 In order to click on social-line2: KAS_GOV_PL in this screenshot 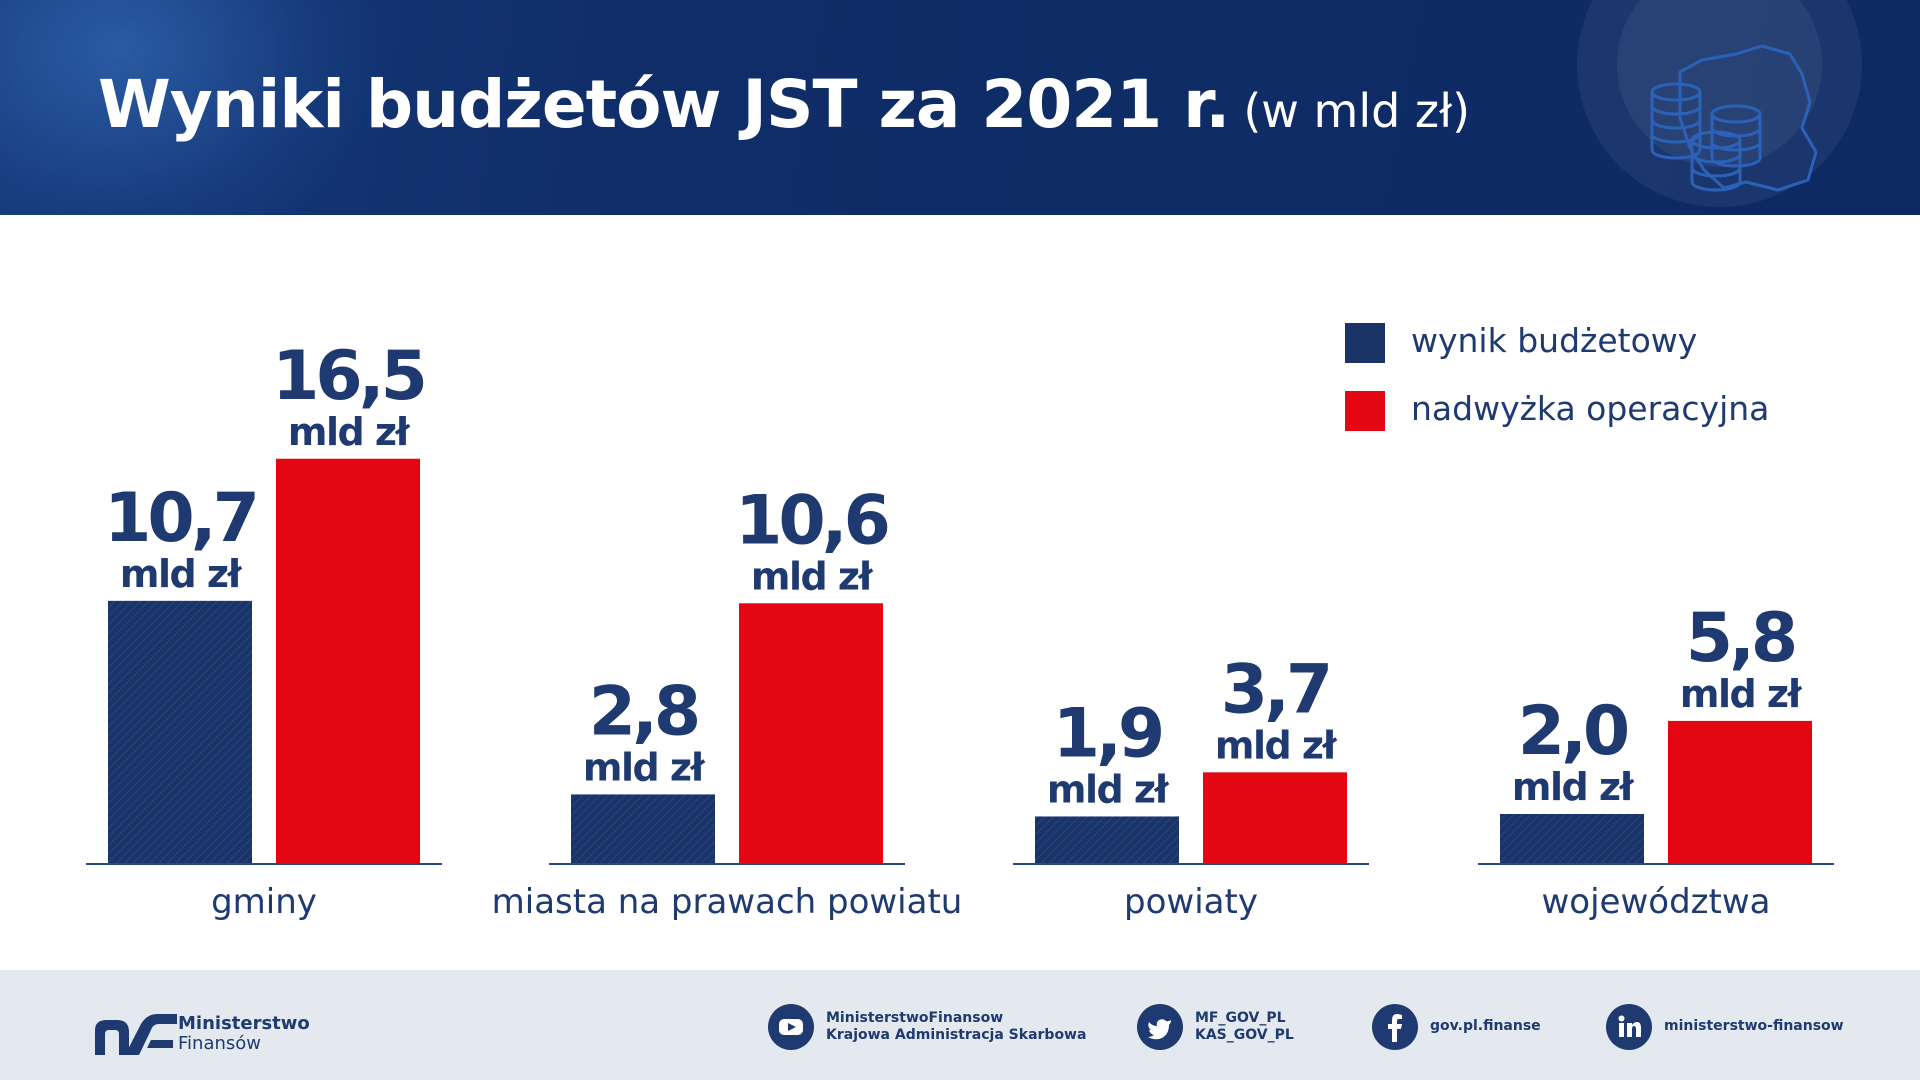, I will do `click(1244, 1035)`.